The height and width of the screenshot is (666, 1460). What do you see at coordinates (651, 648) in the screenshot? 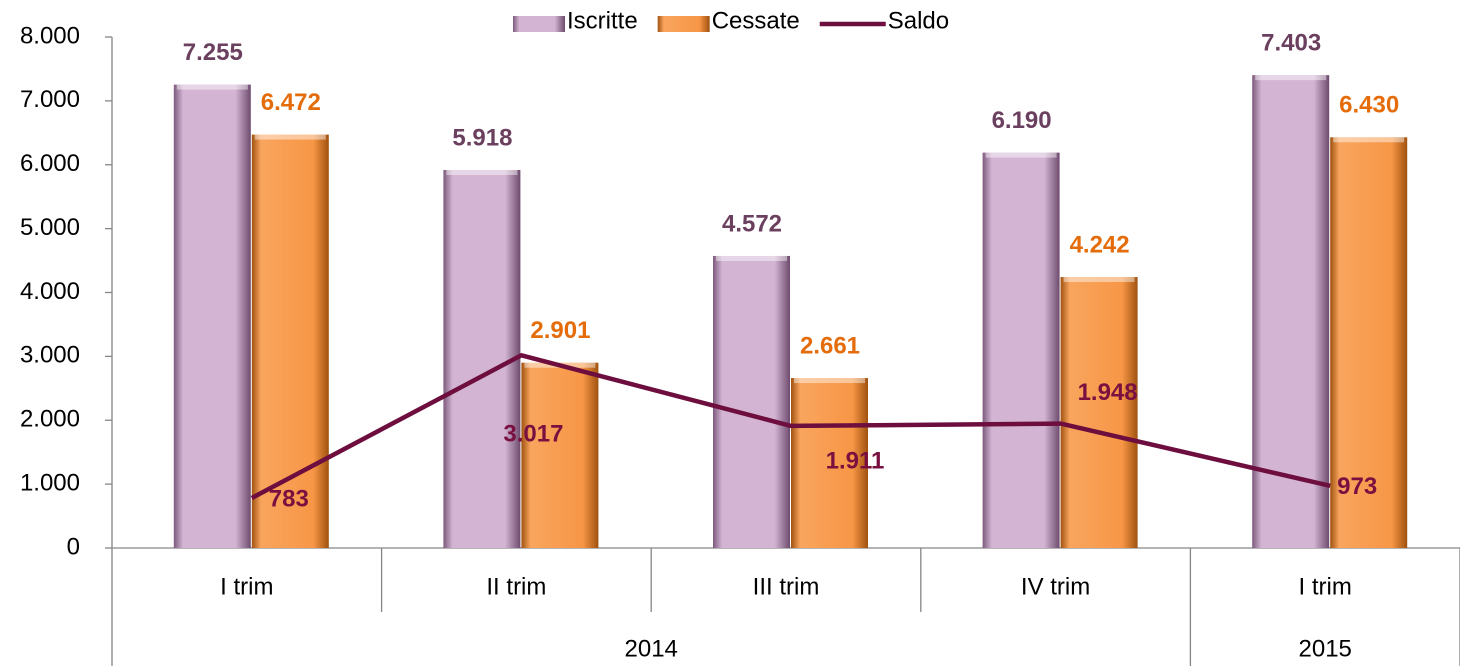
I see `group-label: 2014` at bounding box center [651, 648].